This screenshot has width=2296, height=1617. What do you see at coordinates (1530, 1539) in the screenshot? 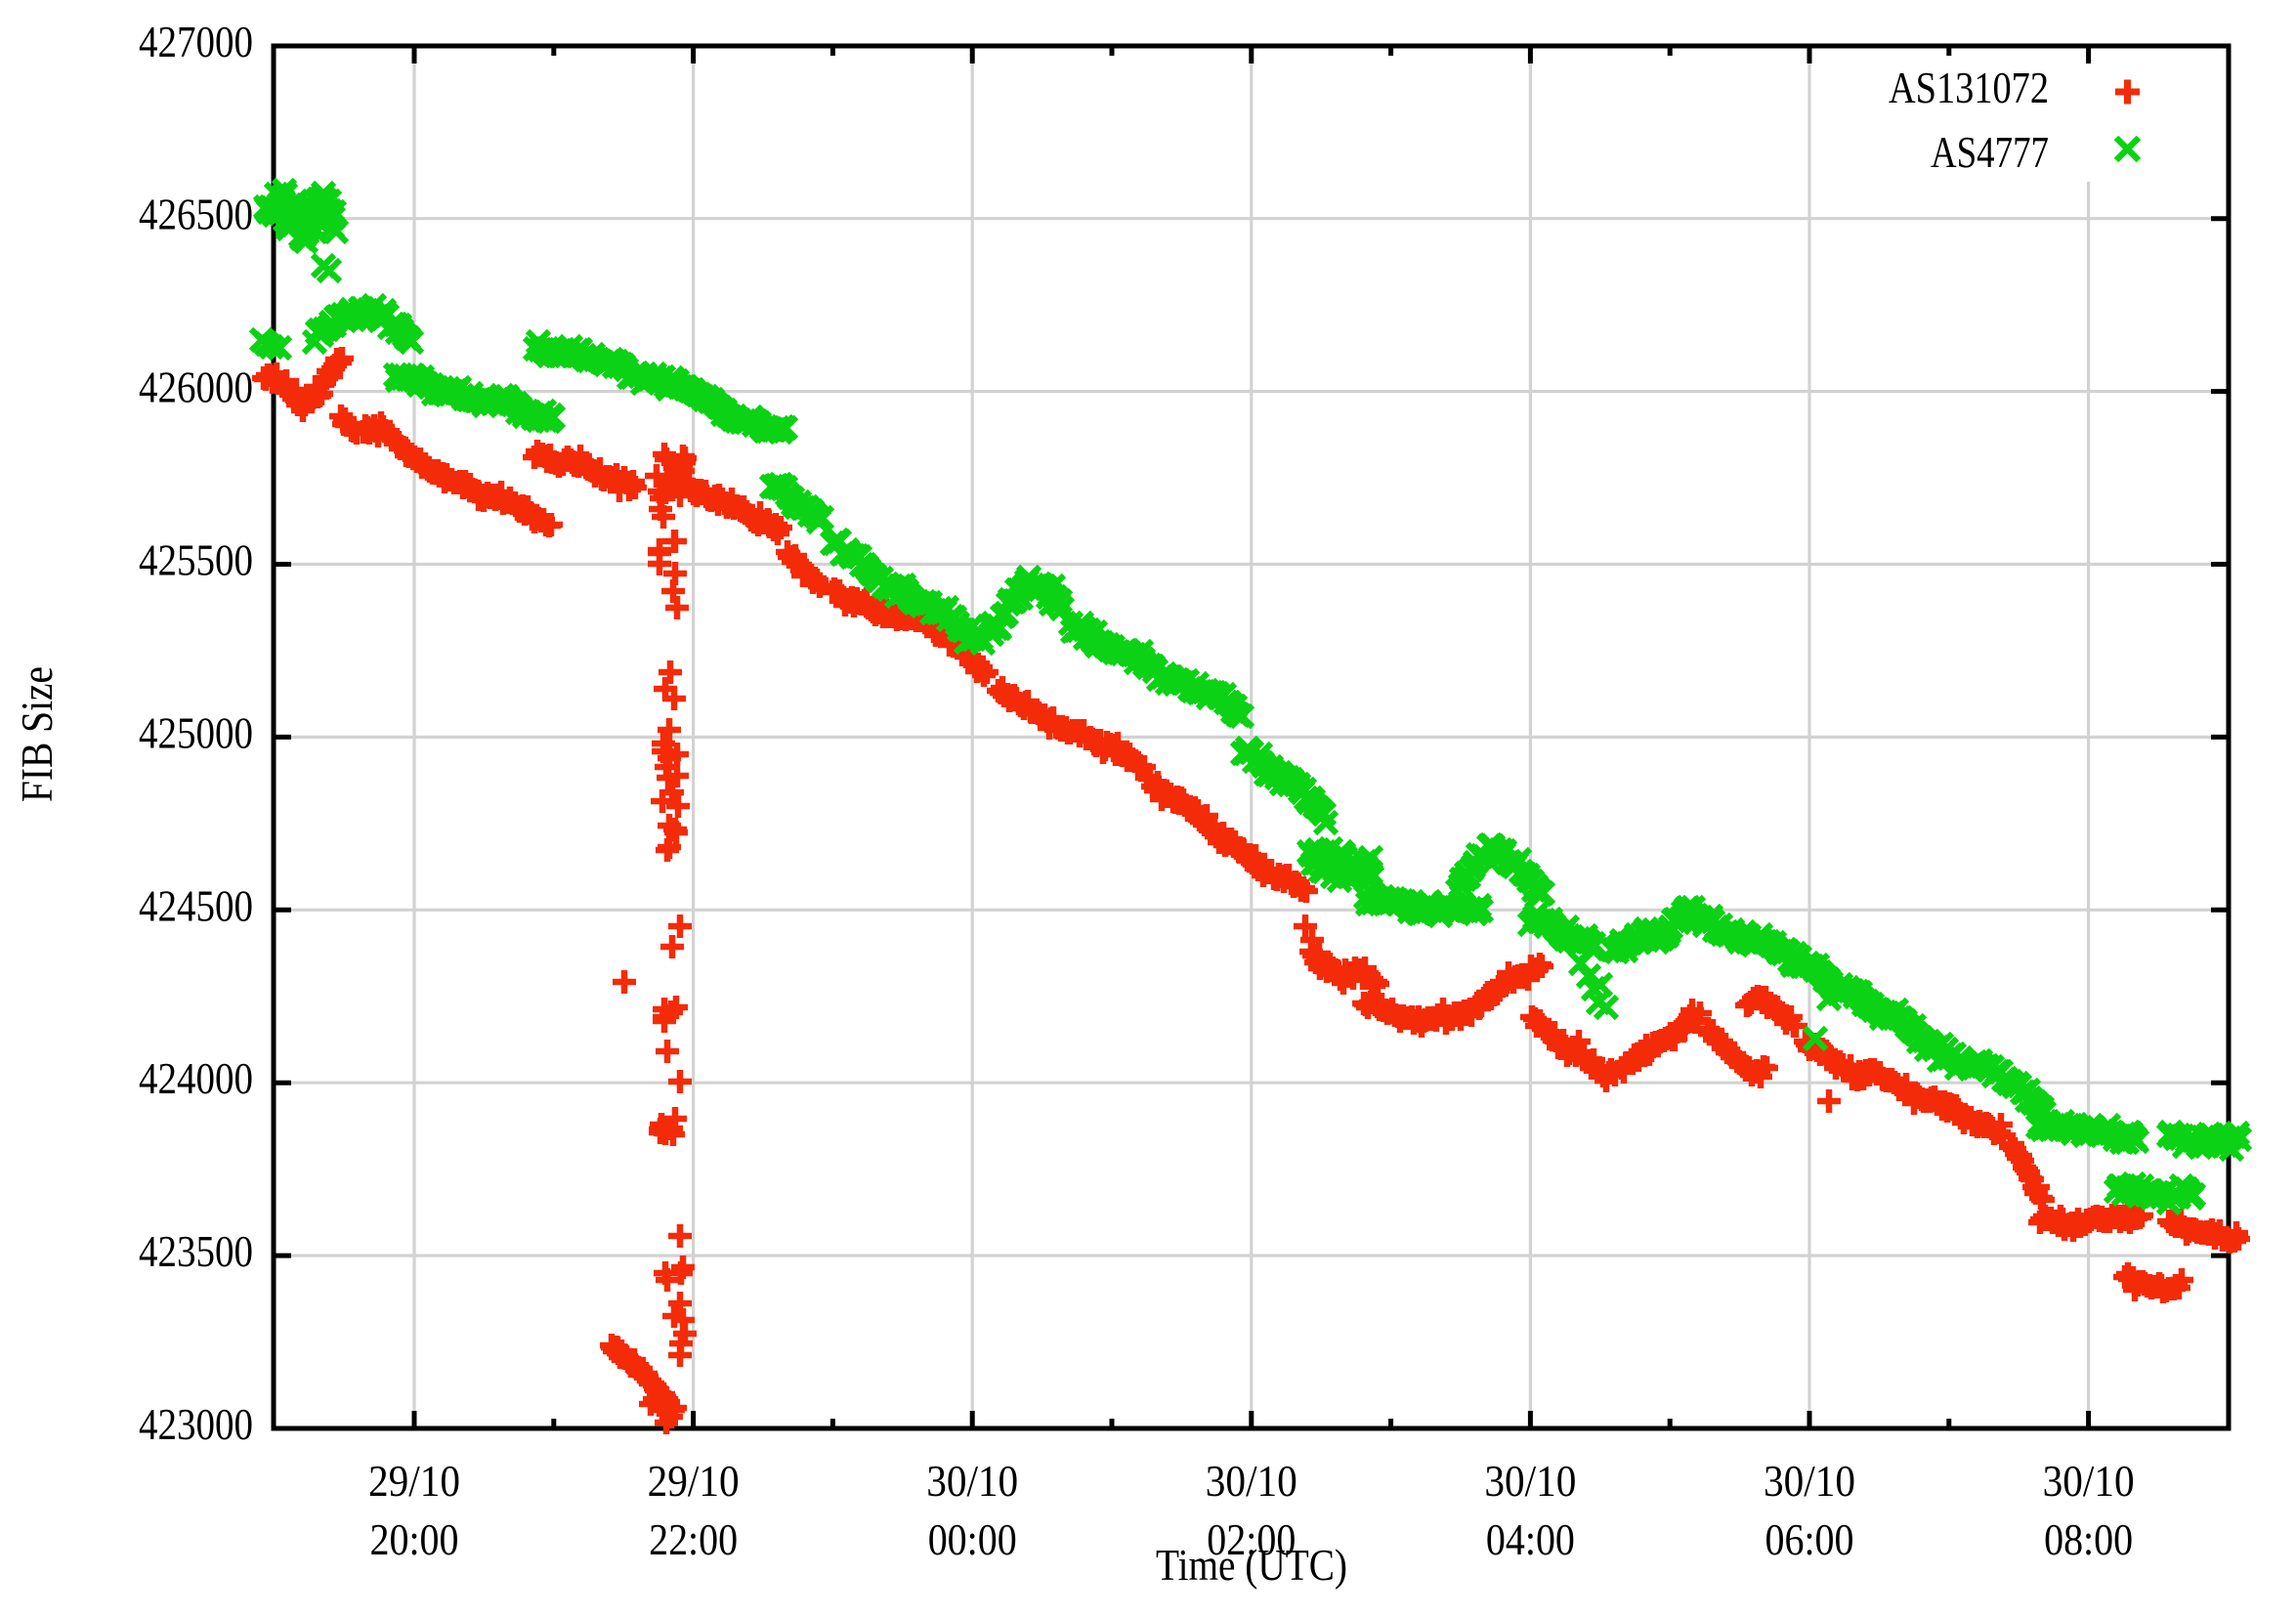
I see `svg-text: 04:00` at bounding box center [1530, 1539].